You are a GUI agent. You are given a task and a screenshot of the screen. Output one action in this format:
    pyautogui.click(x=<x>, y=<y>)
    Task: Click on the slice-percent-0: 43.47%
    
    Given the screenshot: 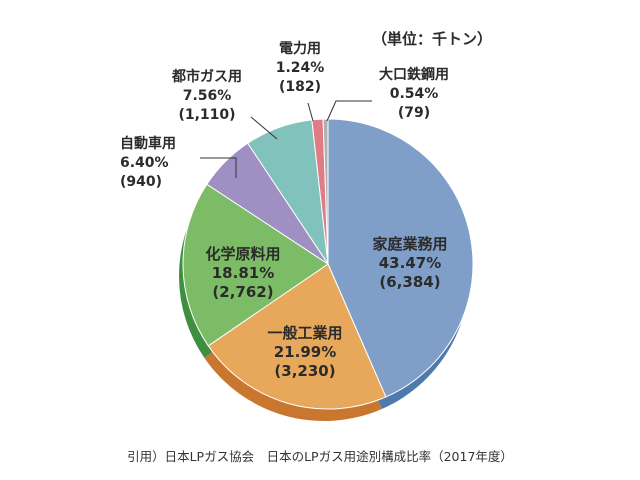 What is the action you would take?
    pyautogui.click(x=410, y=263)
    